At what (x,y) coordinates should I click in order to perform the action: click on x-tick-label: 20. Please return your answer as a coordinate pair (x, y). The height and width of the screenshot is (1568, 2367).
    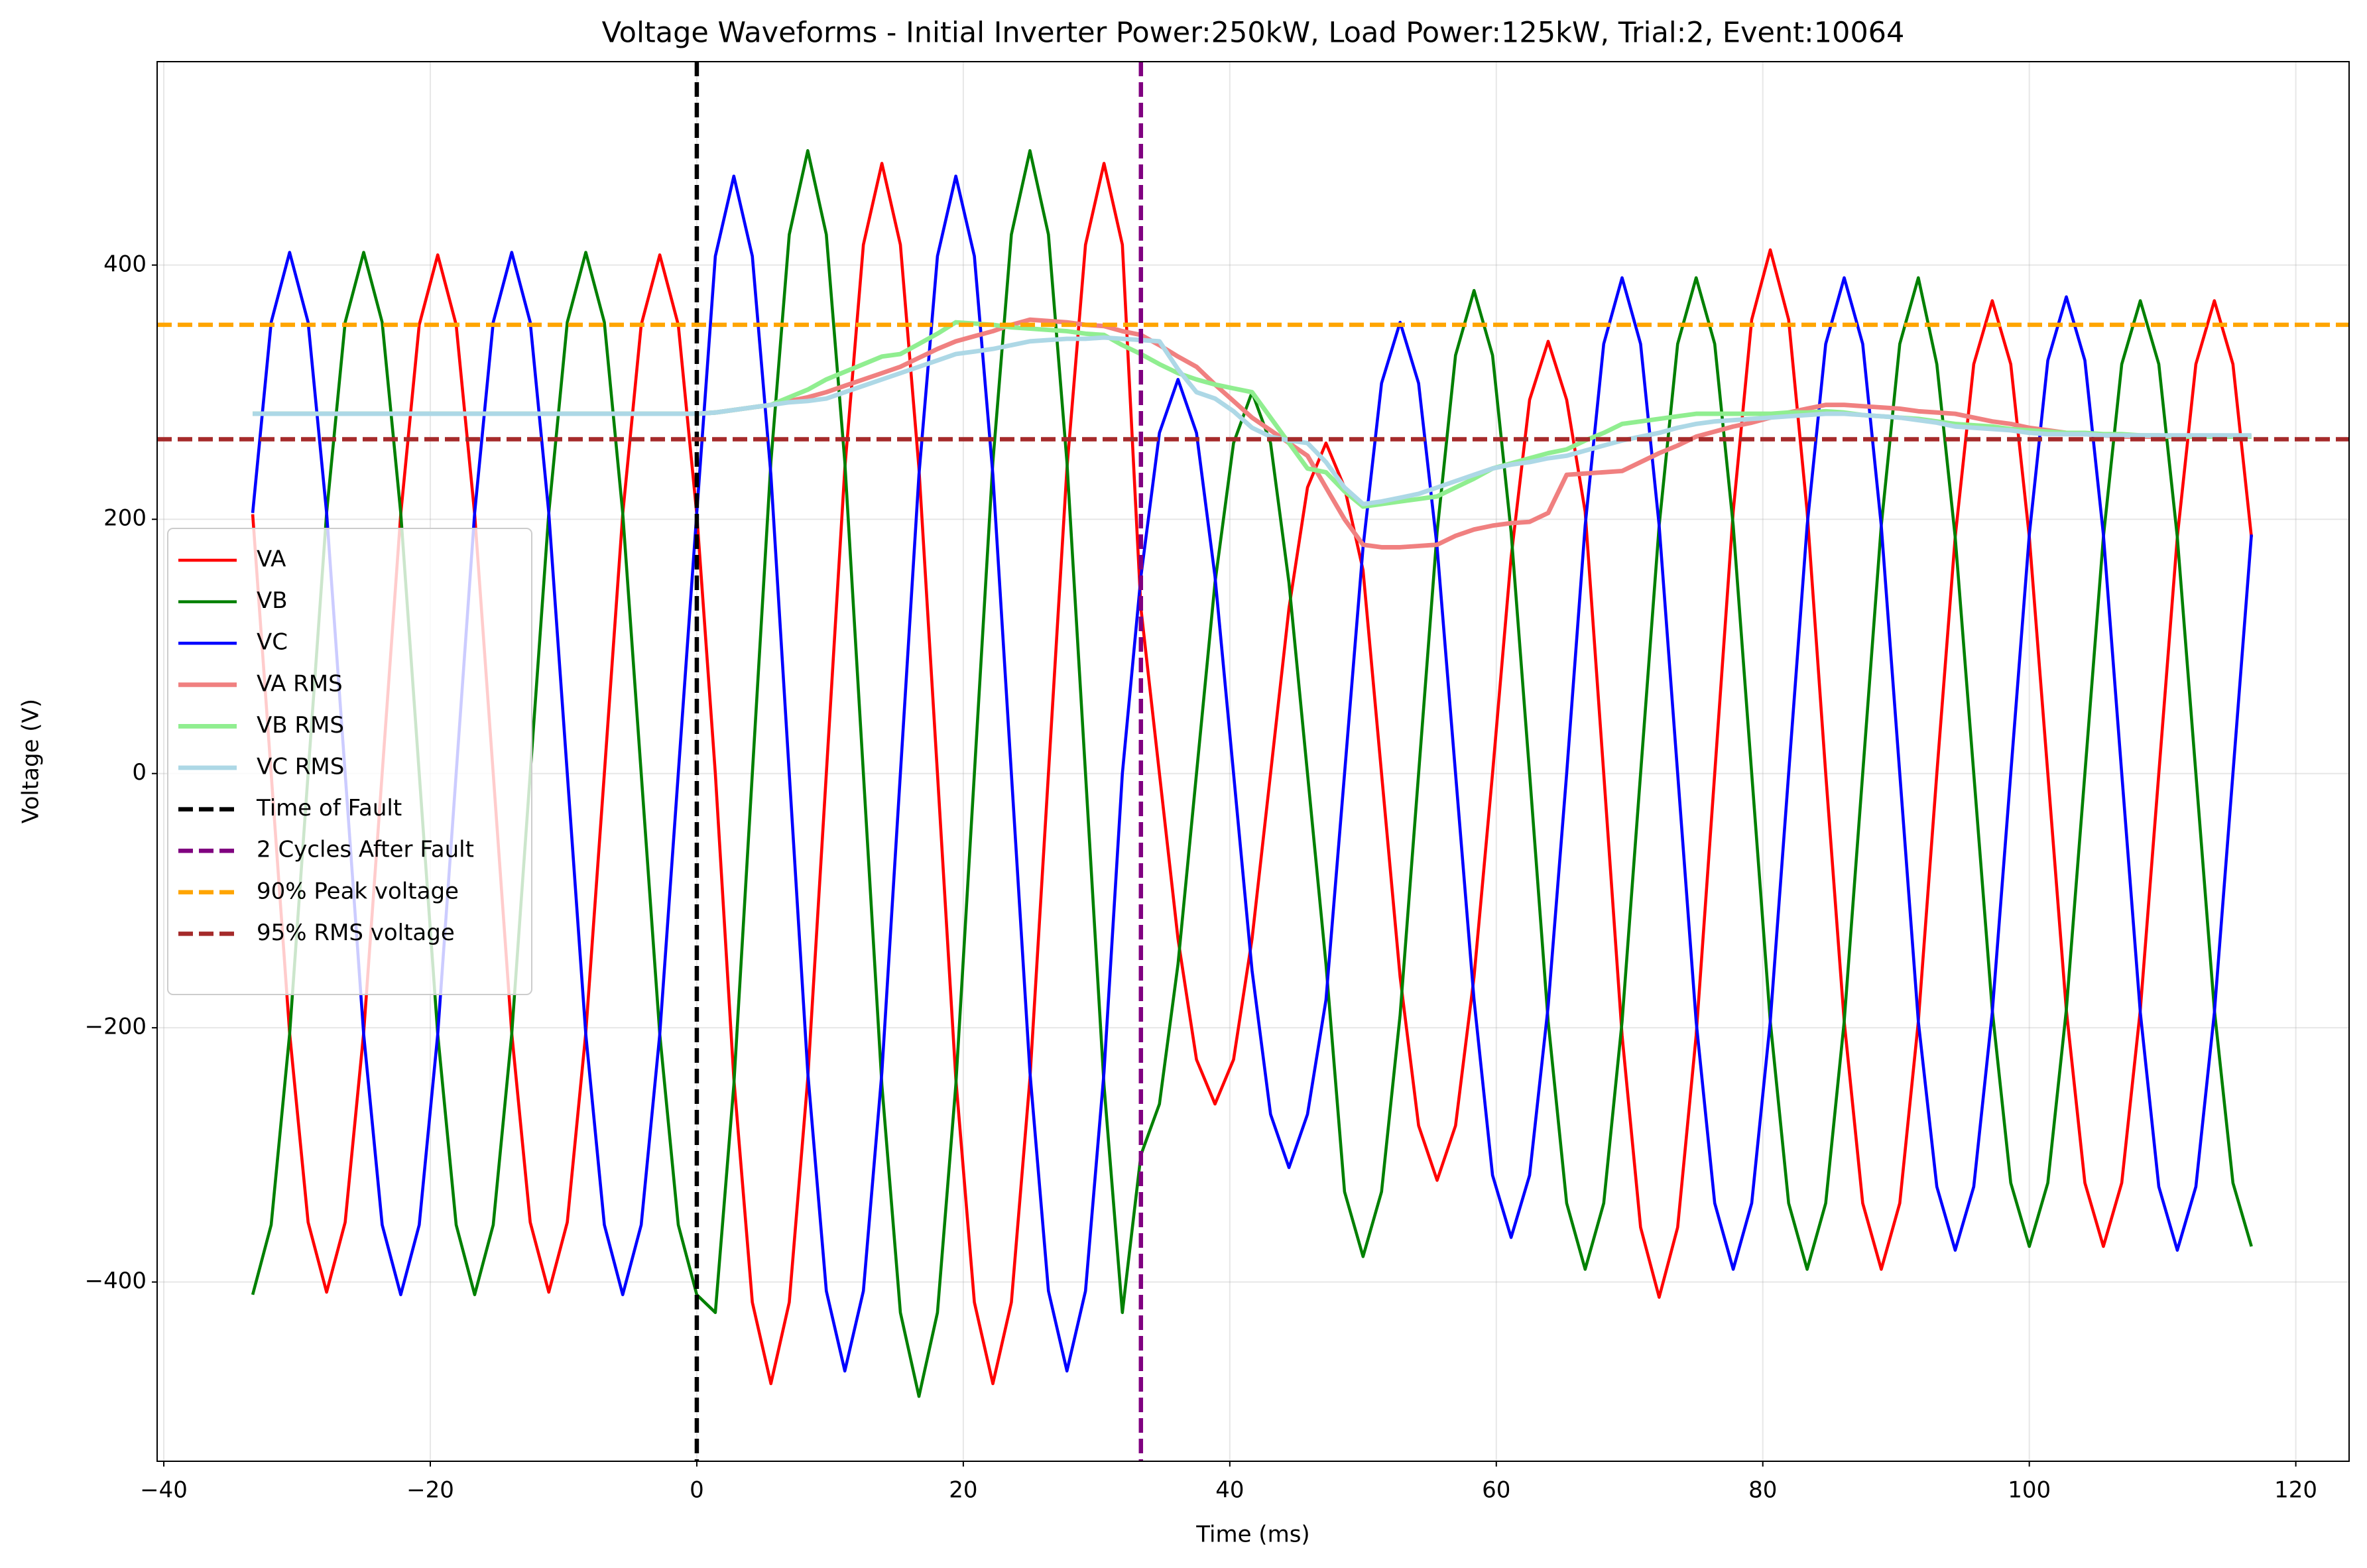
    Looking at the image, I should click on (963, 1490).